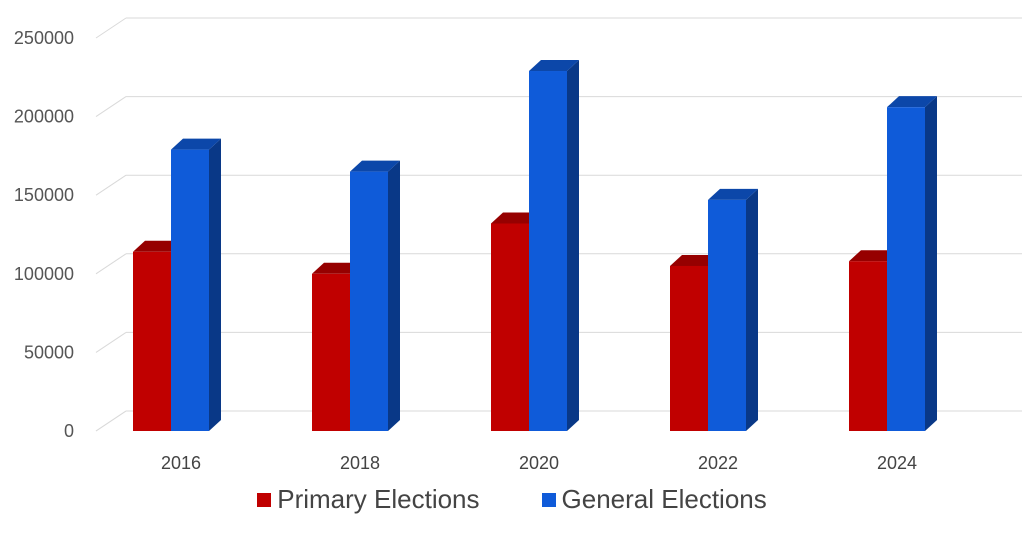  What do you see at coordinates (44, 195) in the screenshot?
I see `y-tick-label: 150000` at bounding box center [44, 195].